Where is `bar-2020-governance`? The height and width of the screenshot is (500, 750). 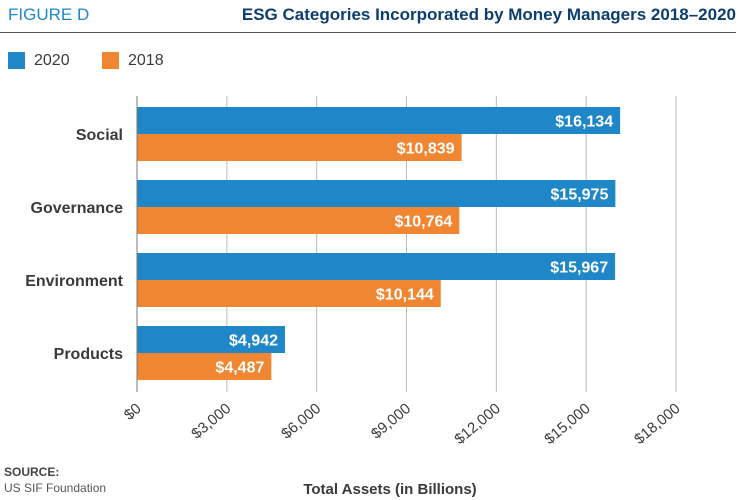
bar-2020-governance is located at coordinates (376, 193).